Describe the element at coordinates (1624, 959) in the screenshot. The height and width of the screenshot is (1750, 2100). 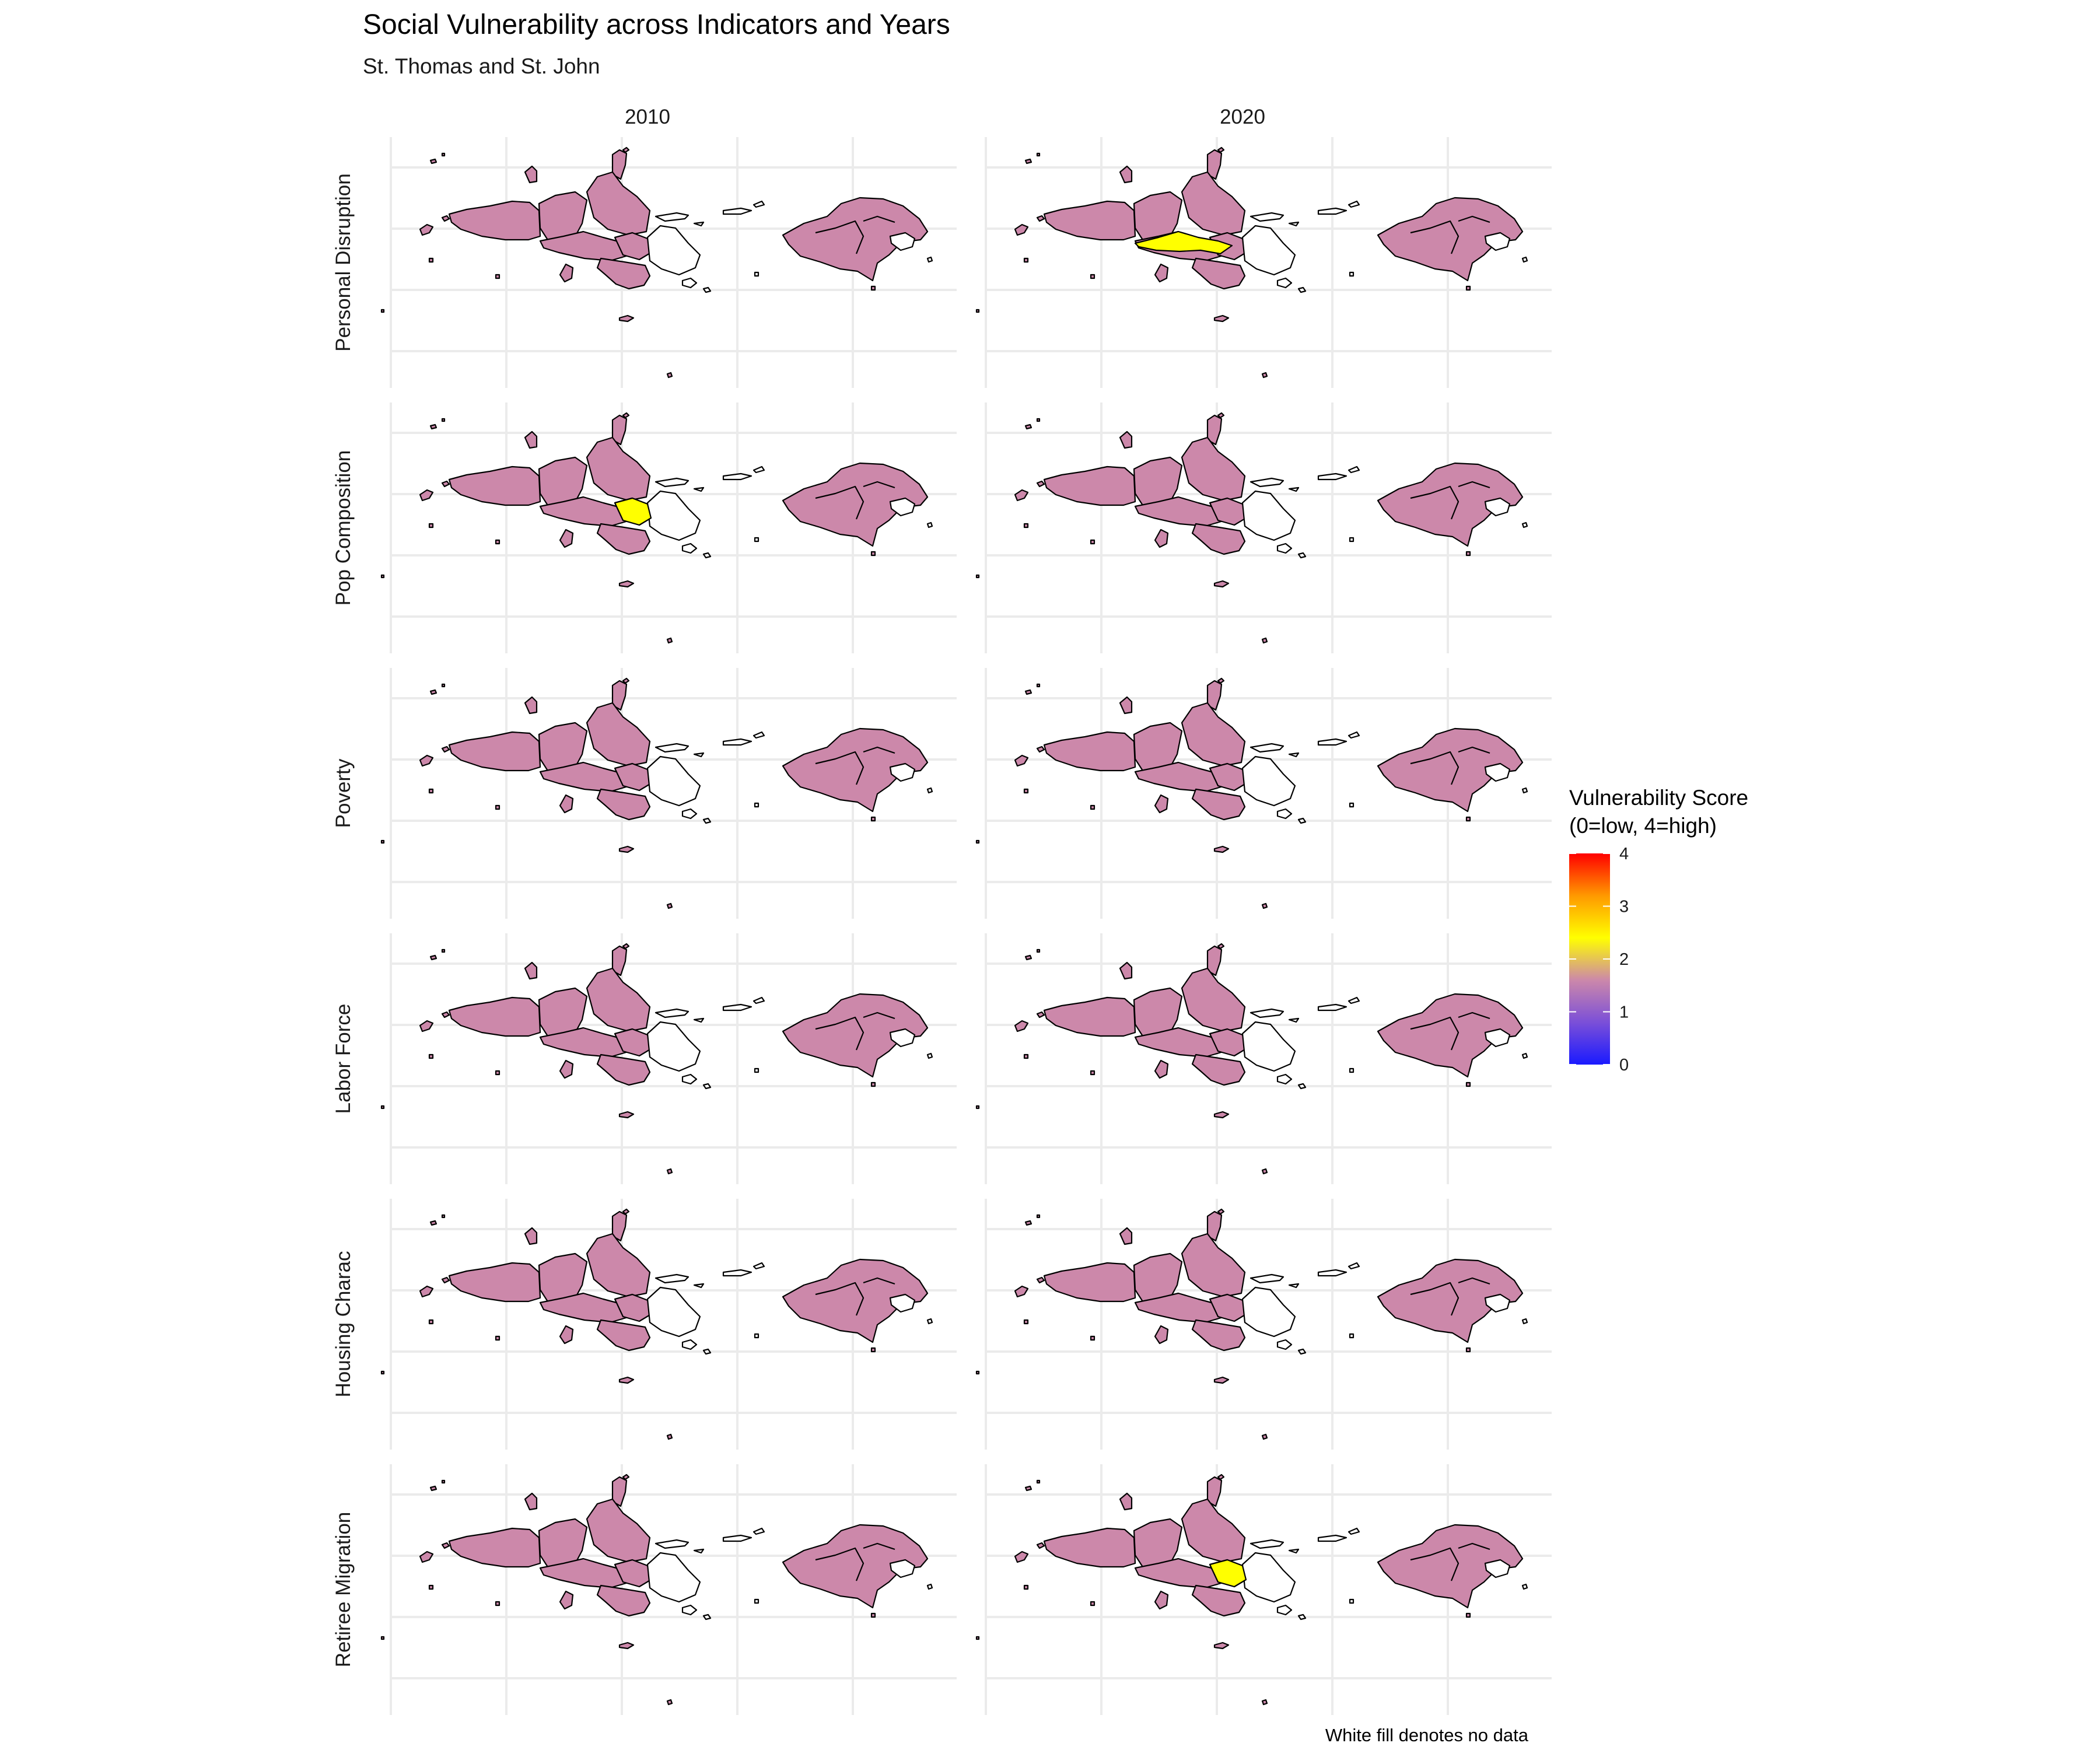
I see `legend-tick-label: 2` at that location.